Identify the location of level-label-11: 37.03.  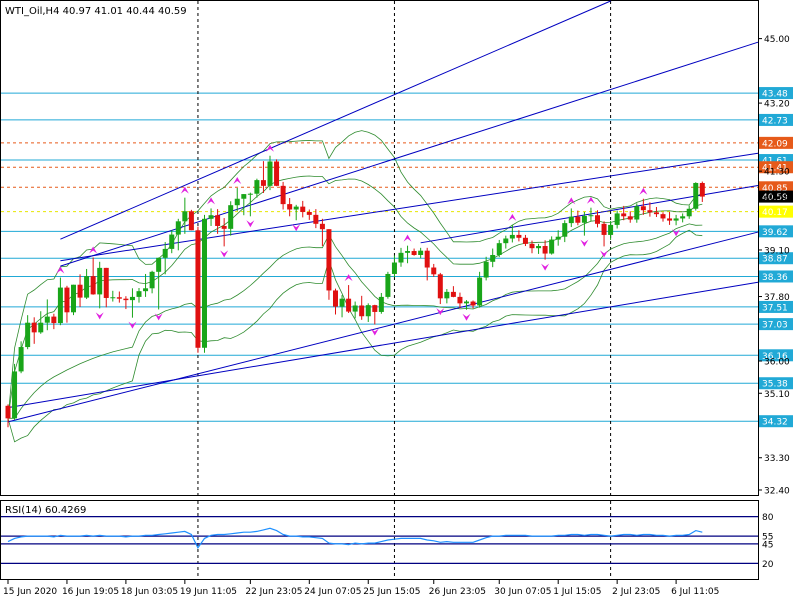
(775, 326).